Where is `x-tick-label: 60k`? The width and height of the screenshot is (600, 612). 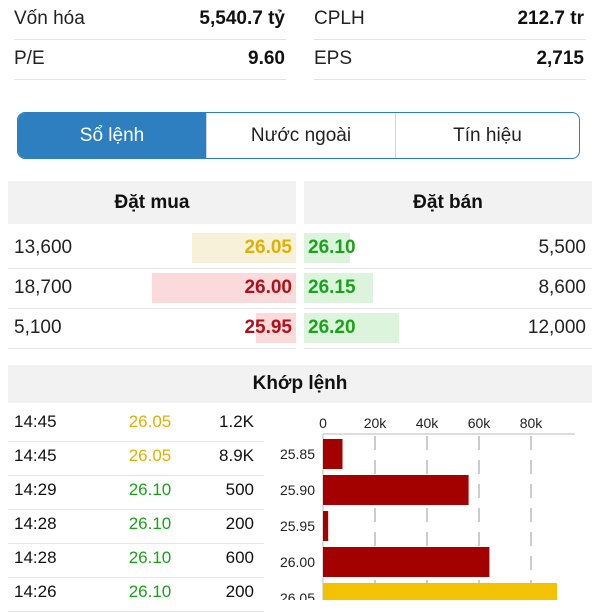
x-tick-label: 60k is located at coordinates (480, 423).